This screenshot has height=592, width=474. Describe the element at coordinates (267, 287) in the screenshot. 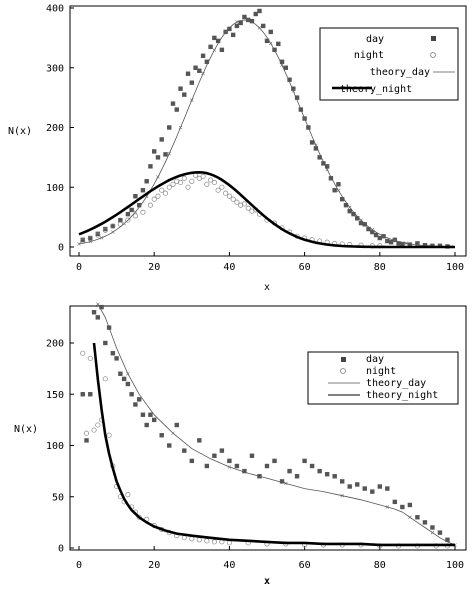

I see `top-chart-xlabel: x` at that location.